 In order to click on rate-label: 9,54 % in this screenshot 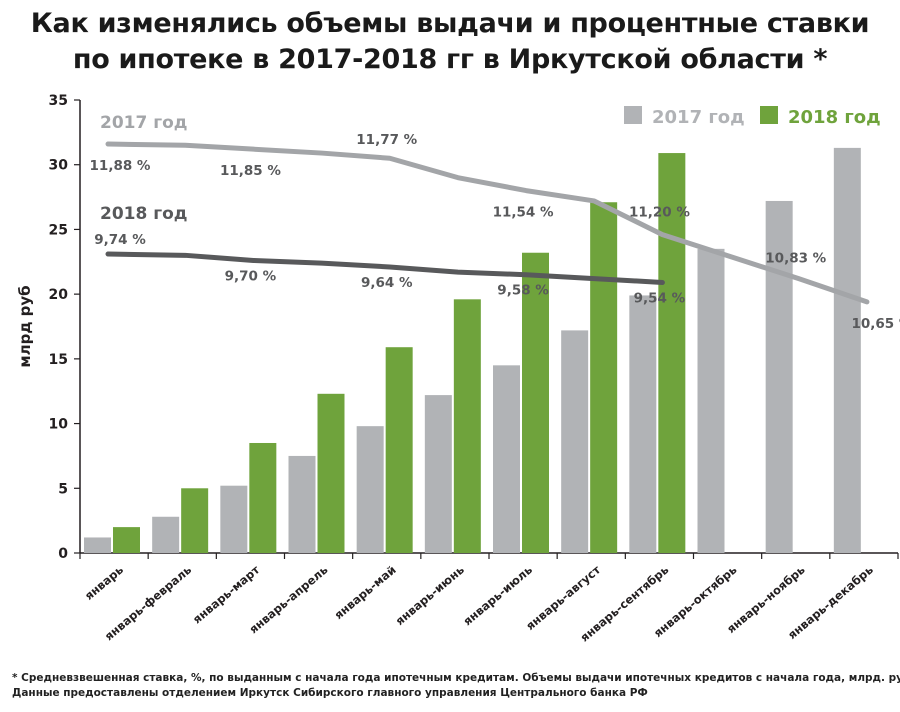, I will do `click(660, 298)`.